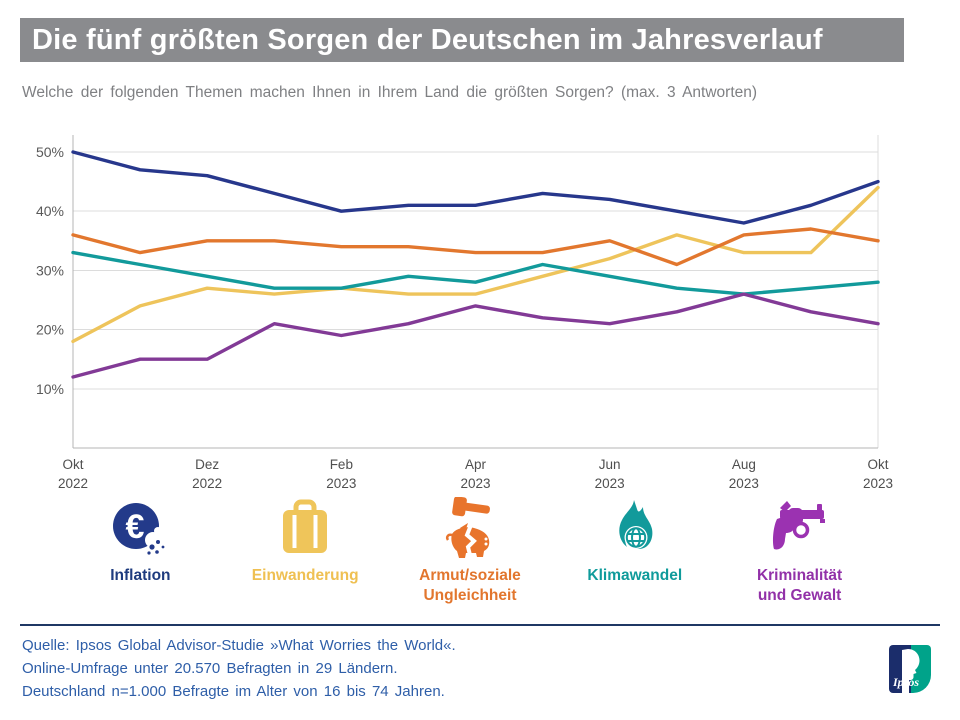  What do you see at coordinates (341, 474) in the screenshot?
I see `x-axis-label-feb-2023: Feb 2023` at bounding box center [341, 474].